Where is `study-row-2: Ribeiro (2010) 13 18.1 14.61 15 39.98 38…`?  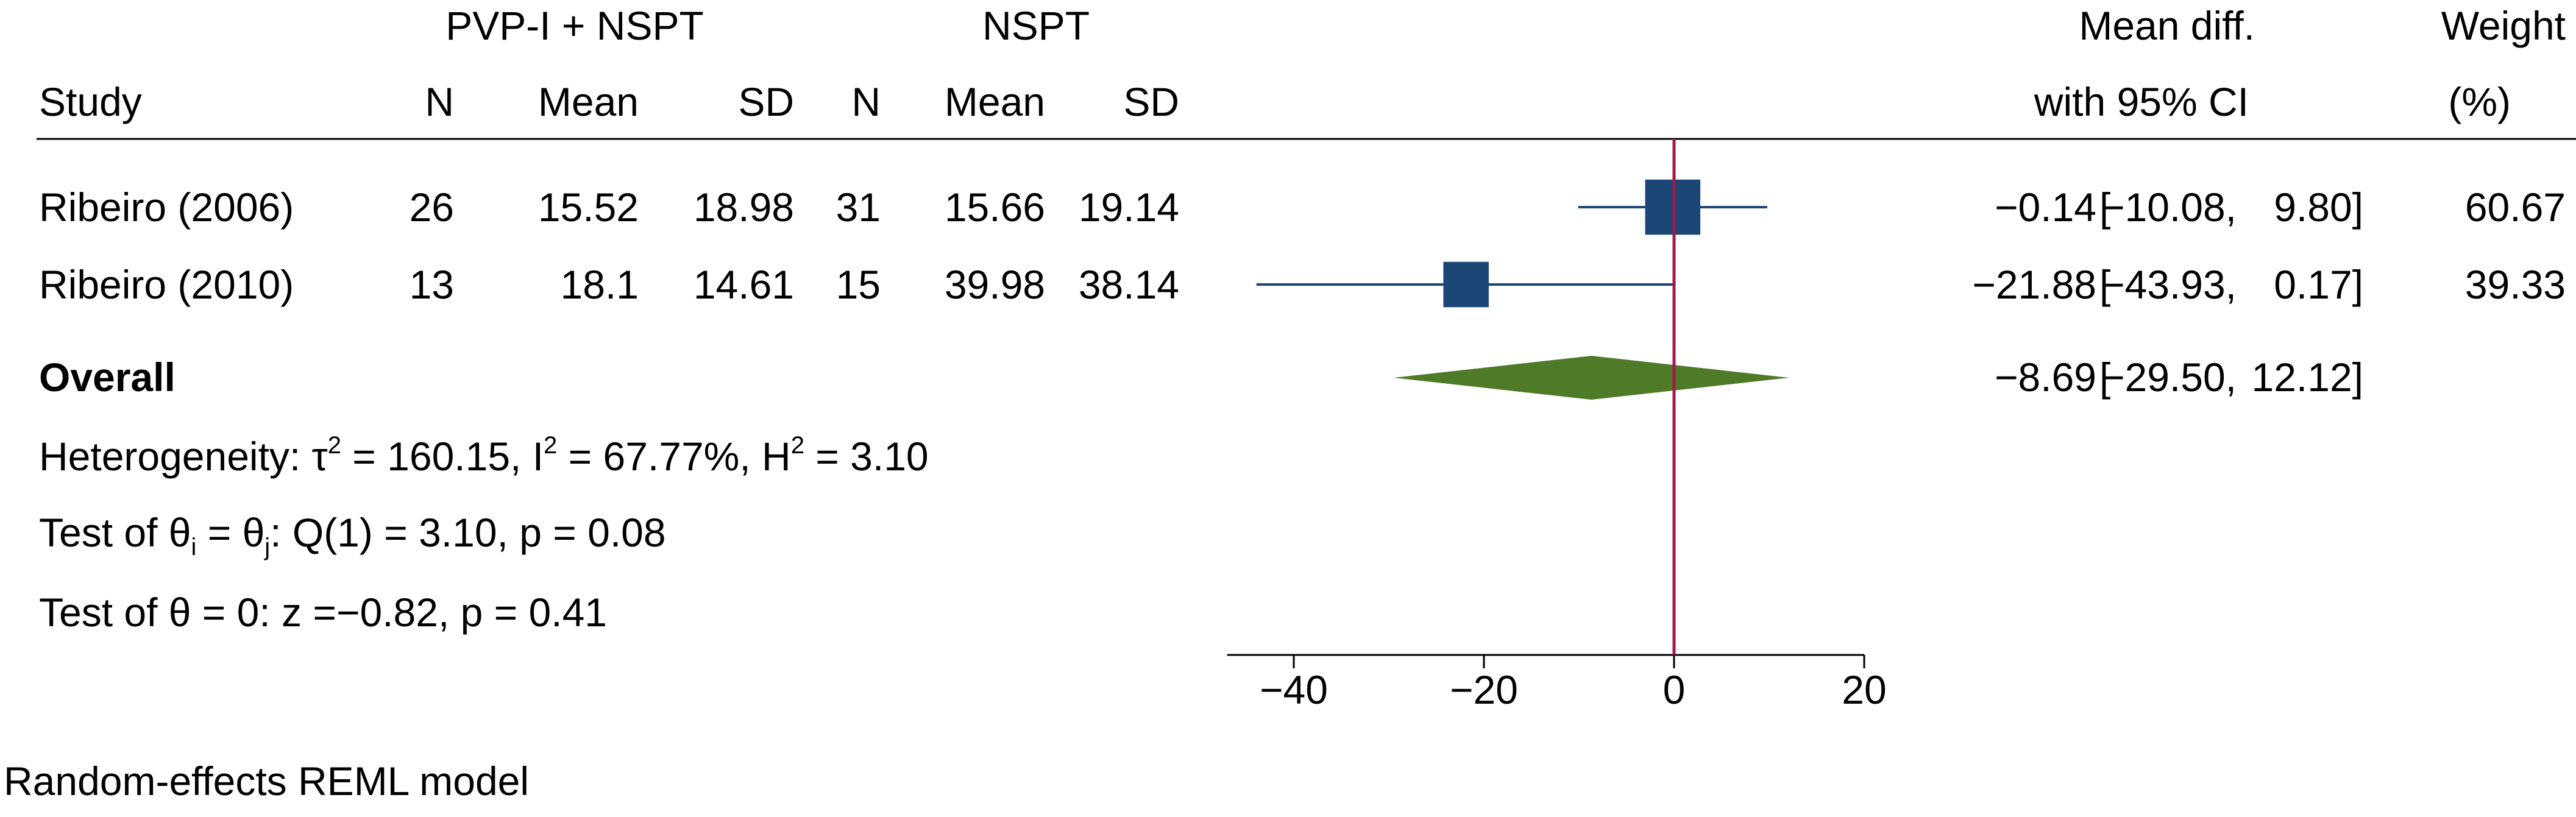
study-row-2: Ribeiro (2010) 13 18.1 14.61 15 39.98 38… is located at coordinates (1302, 284).